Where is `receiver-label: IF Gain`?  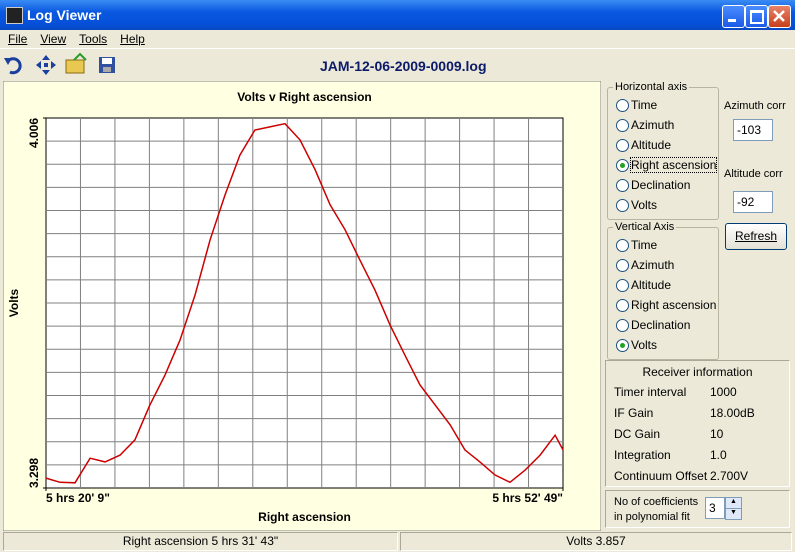 receiver-label: IF Gain is located at coordinates (634, 413).